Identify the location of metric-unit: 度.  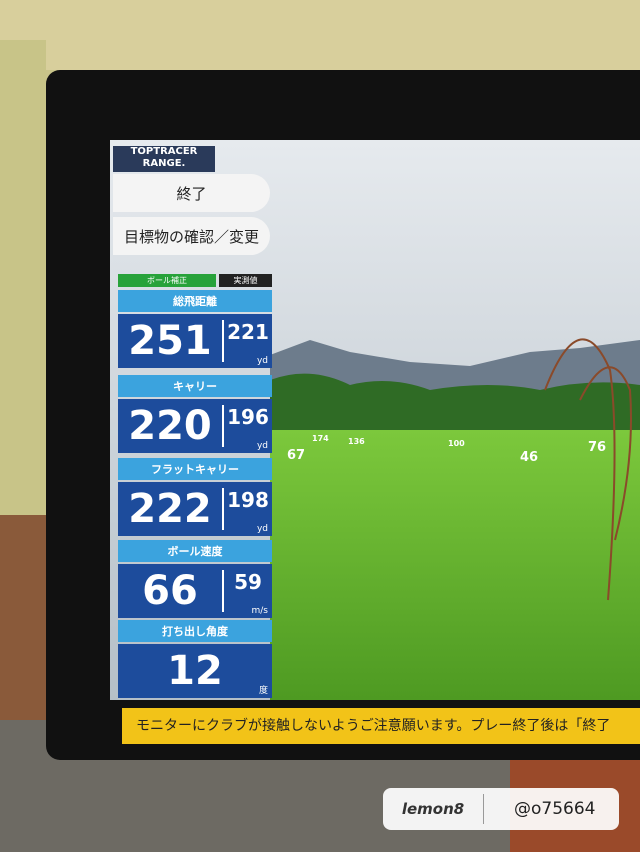
(263, 691).